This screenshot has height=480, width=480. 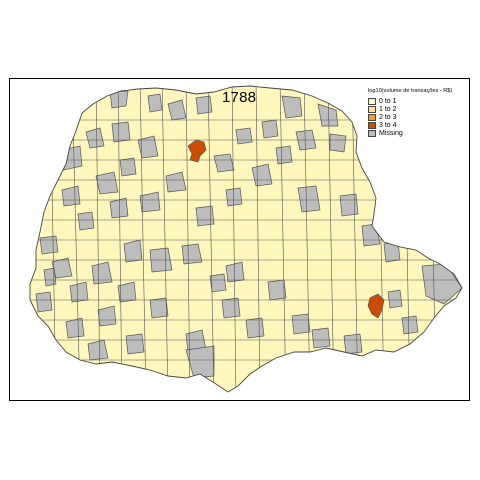 I want to click on legend-item-missing: Missing, so click(x=418, y=133).